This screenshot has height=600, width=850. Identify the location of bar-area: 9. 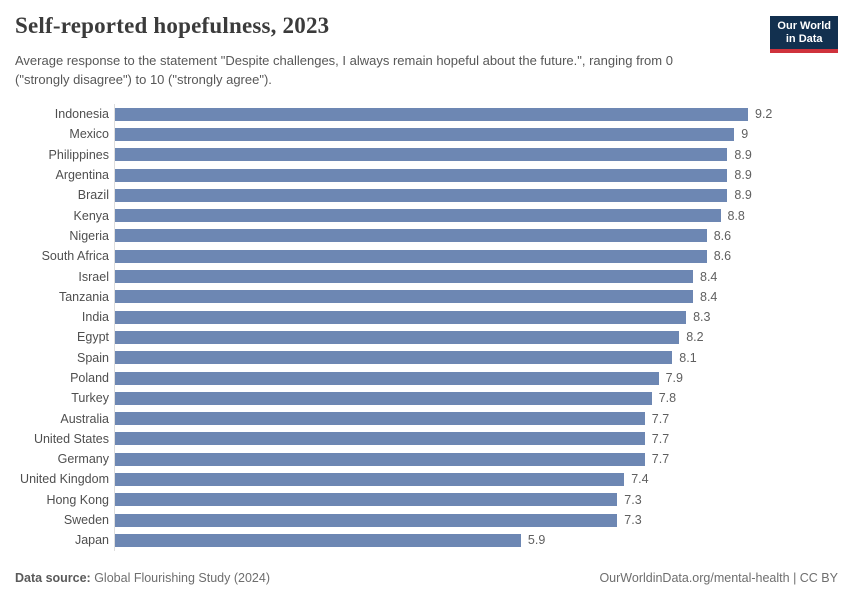
(482, 134).